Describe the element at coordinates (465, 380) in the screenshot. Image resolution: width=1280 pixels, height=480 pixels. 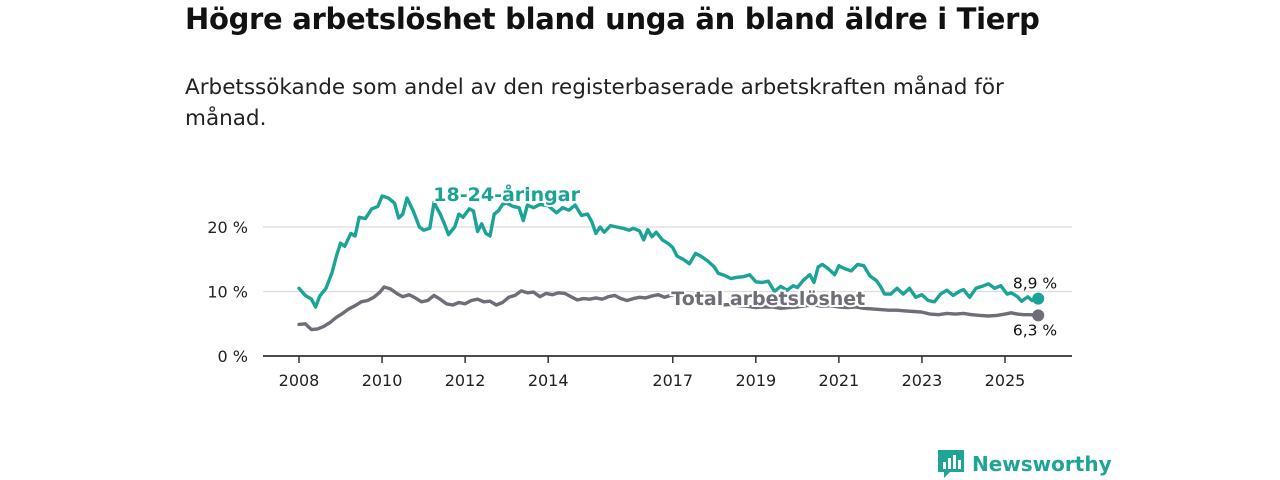
I see `x-tick-label: 2012` at that location.